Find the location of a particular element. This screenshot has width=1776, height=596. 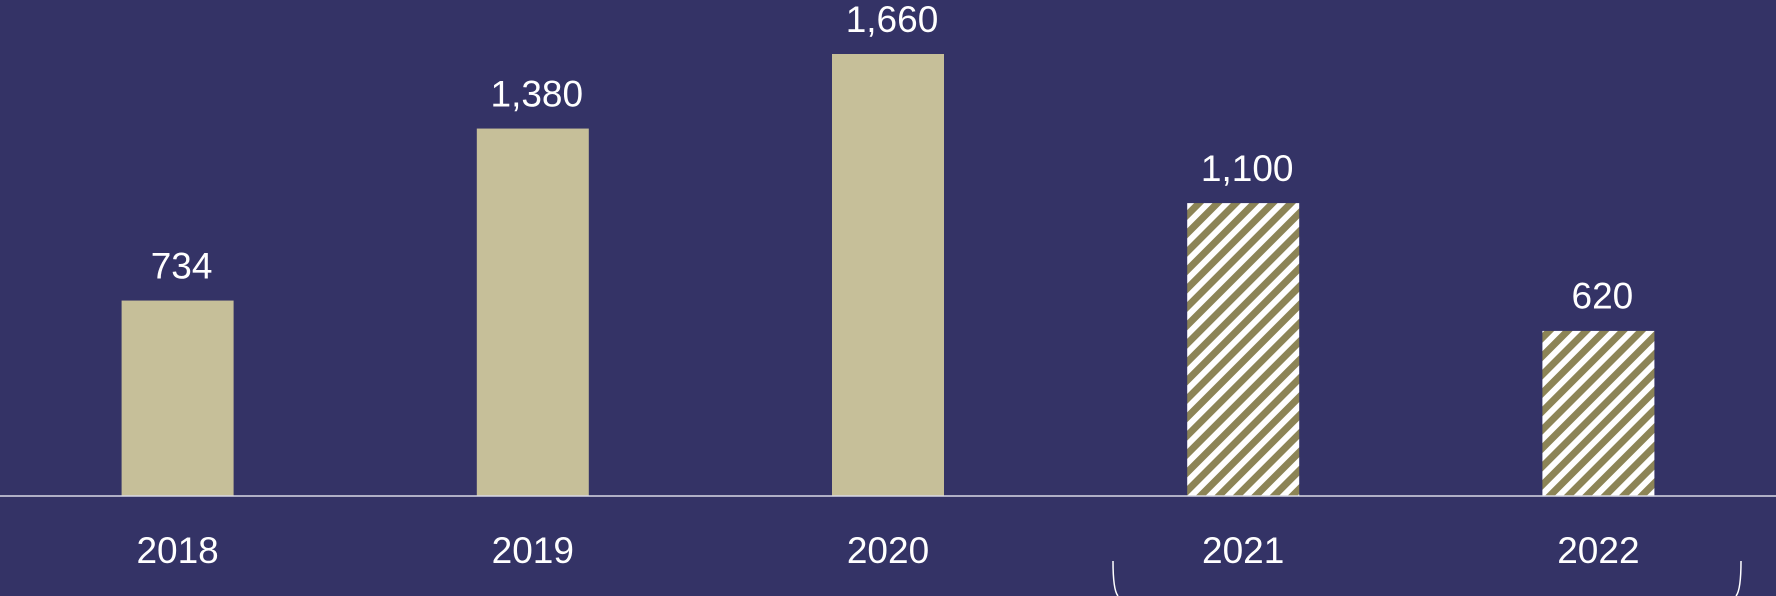

x-tick-label: 2019 is located at coordinates (533, 550).